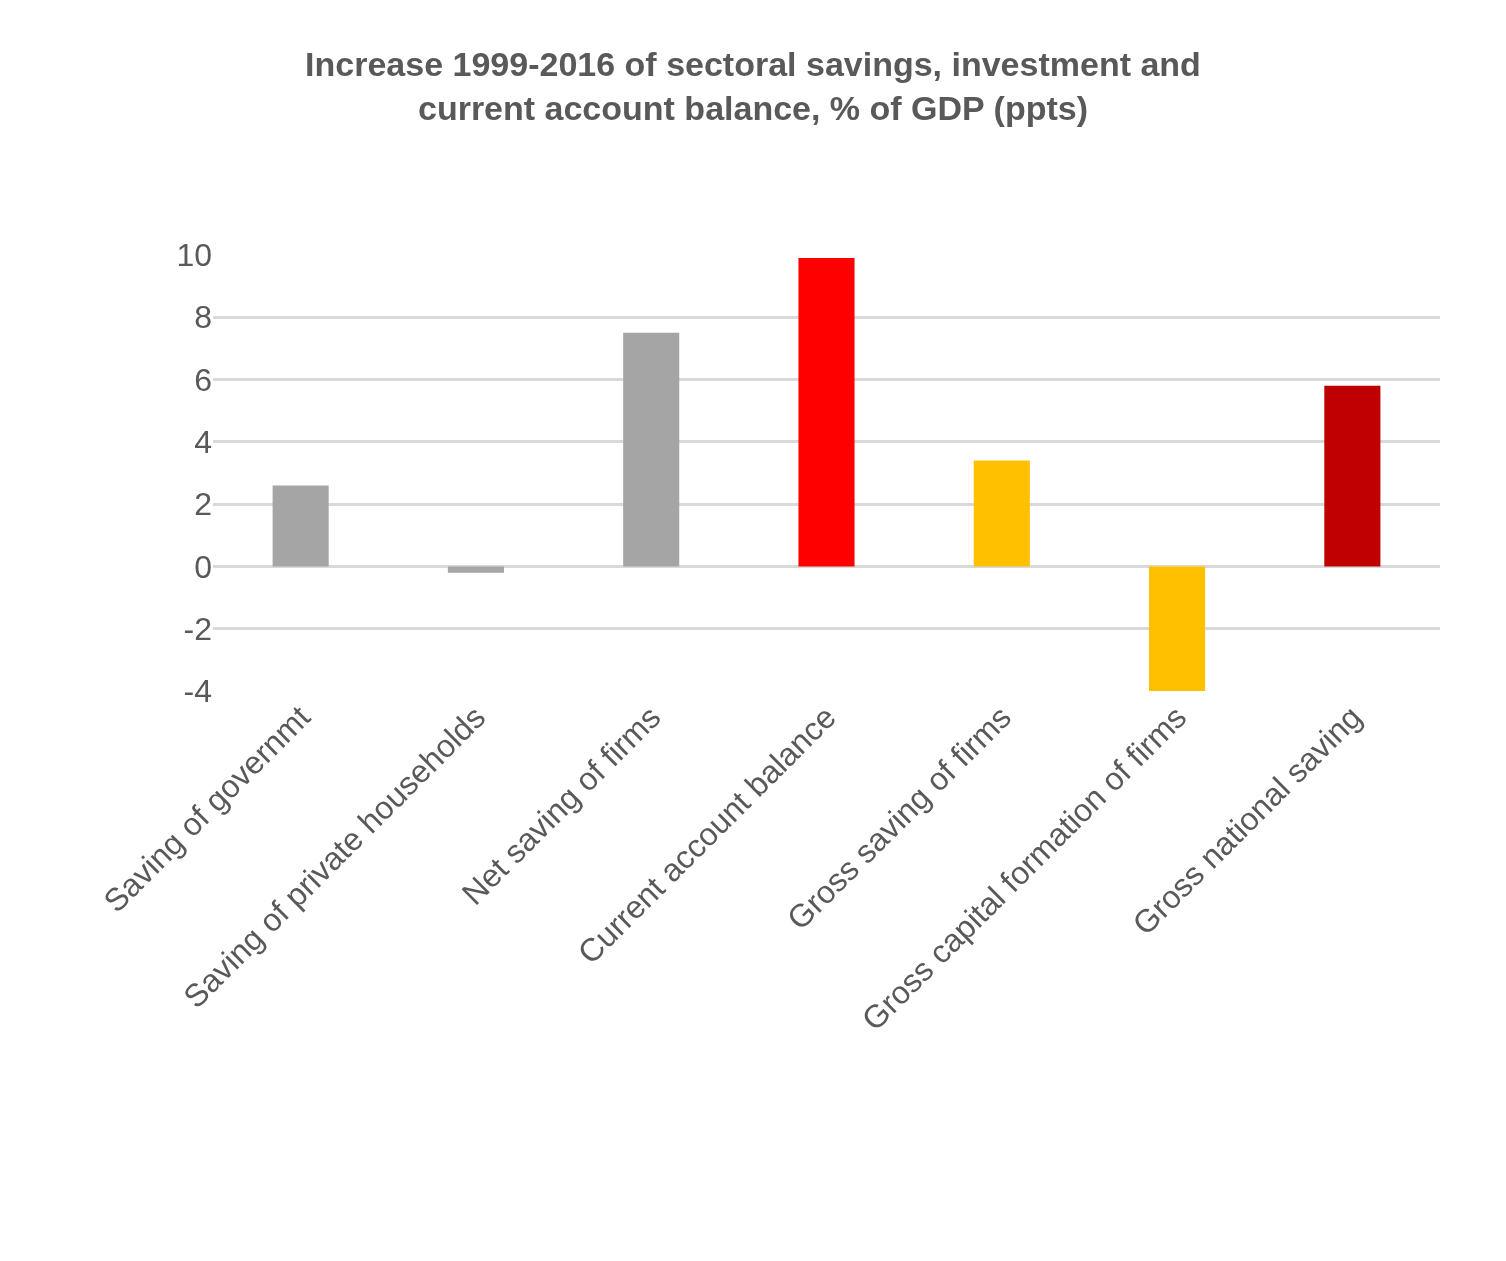 Image resolution: width=1506 pixels, height=1261 pixels. What do you see at coordinates (197, 628) in the screenshot?
I see `y-tick-label: -2` at bounding box center [197, 628].